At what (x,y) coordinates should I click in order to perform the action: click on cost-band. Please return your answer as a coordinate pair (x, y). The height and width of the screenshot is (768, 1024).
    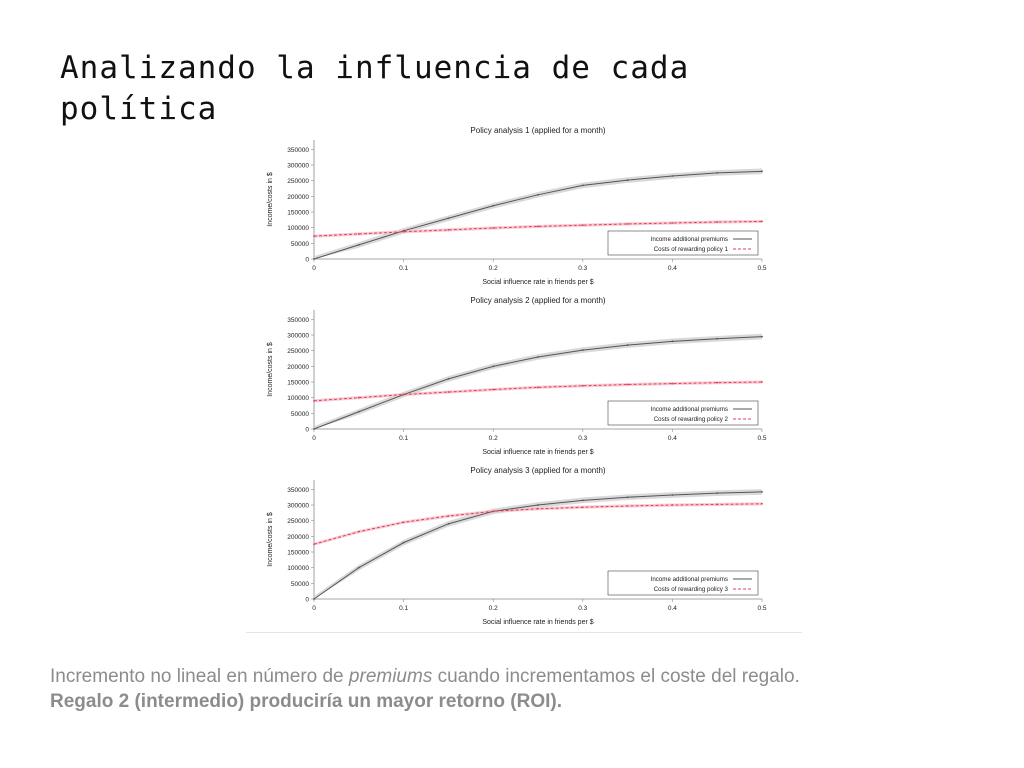
    Looking at the image, I should click on (538, 391).